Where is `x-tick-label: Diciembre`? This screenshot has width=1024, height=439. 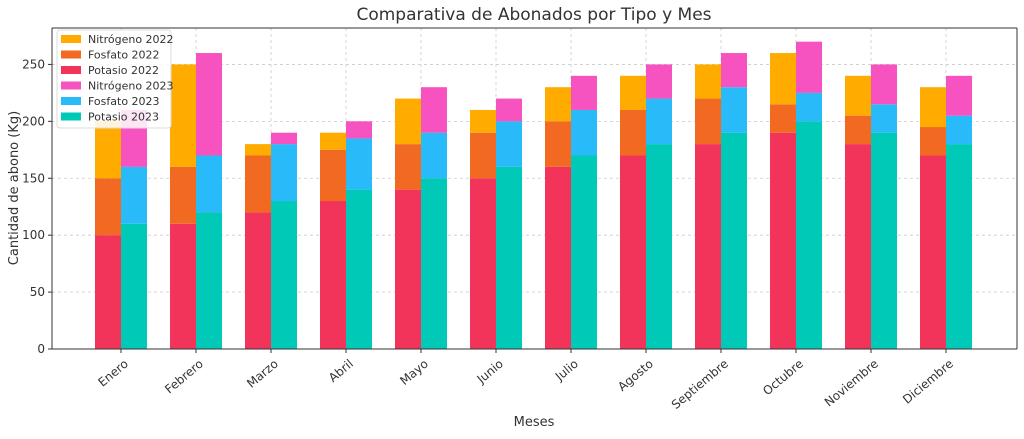 x-tick-label: Diciembre is located at coordinates (928, 382).